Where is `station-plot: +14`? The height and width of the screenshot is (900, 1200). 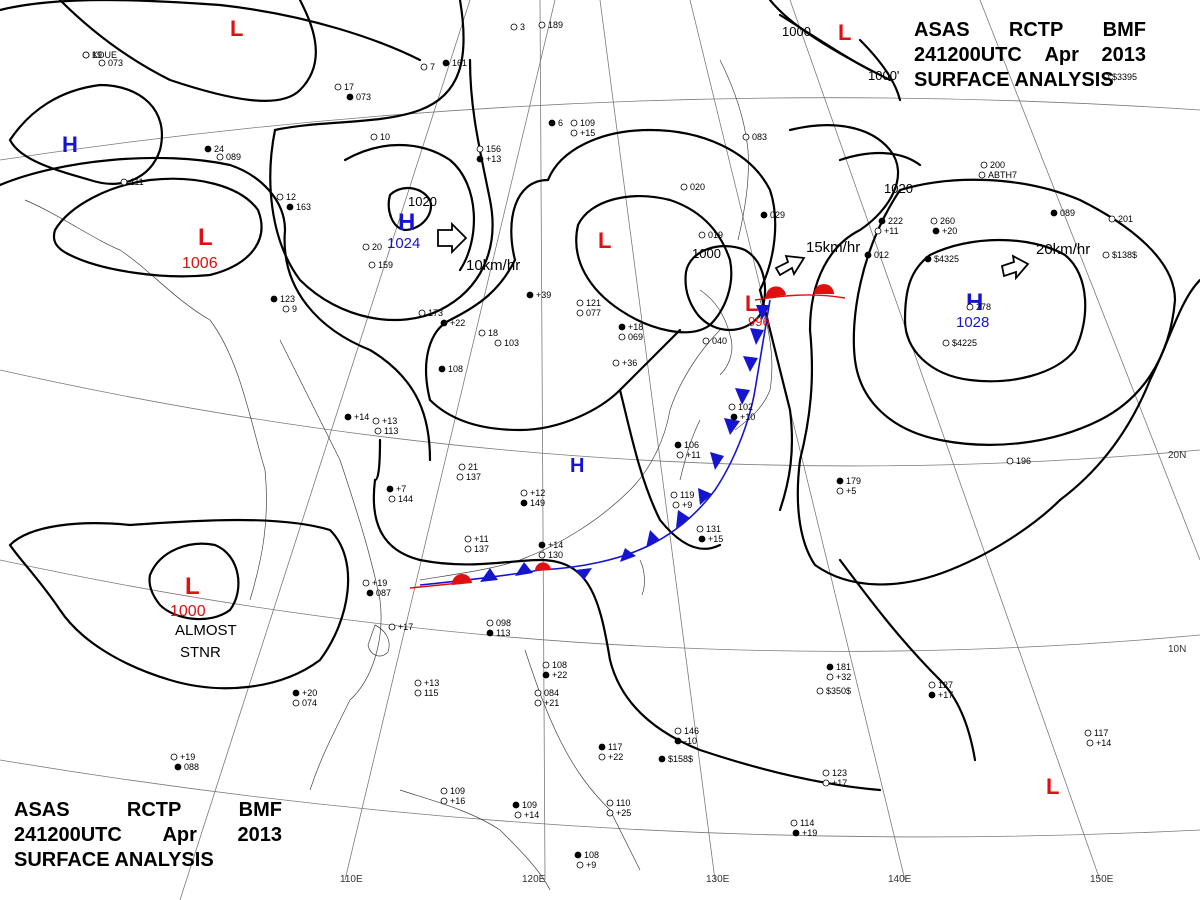
station-plot: +14 is located at coordinates (356, 417).